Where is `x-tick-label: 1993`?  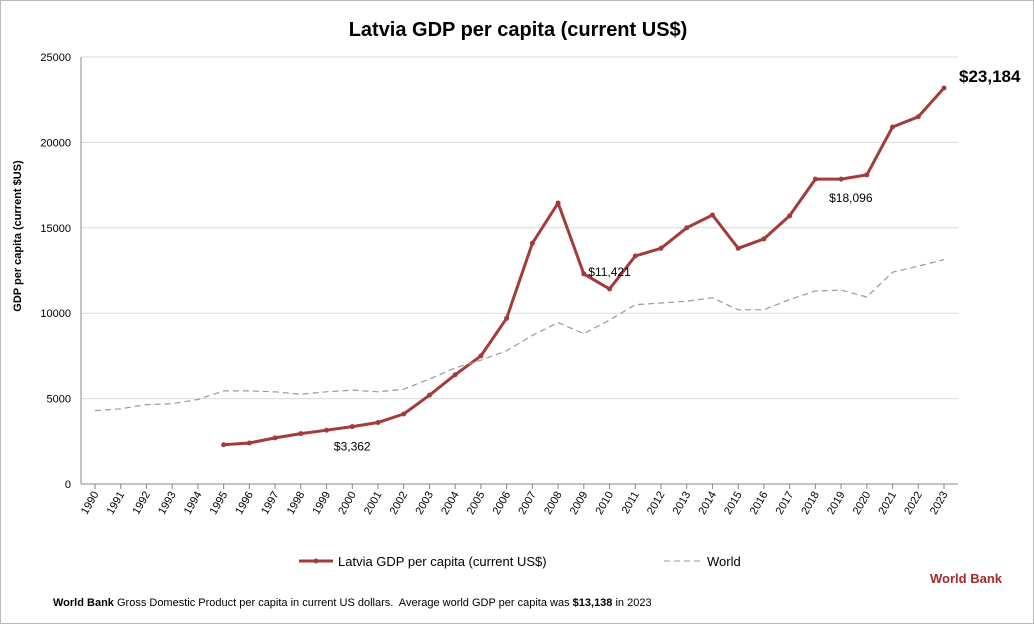
x-tick-label: 1993 is located at coordinates (167, 503).